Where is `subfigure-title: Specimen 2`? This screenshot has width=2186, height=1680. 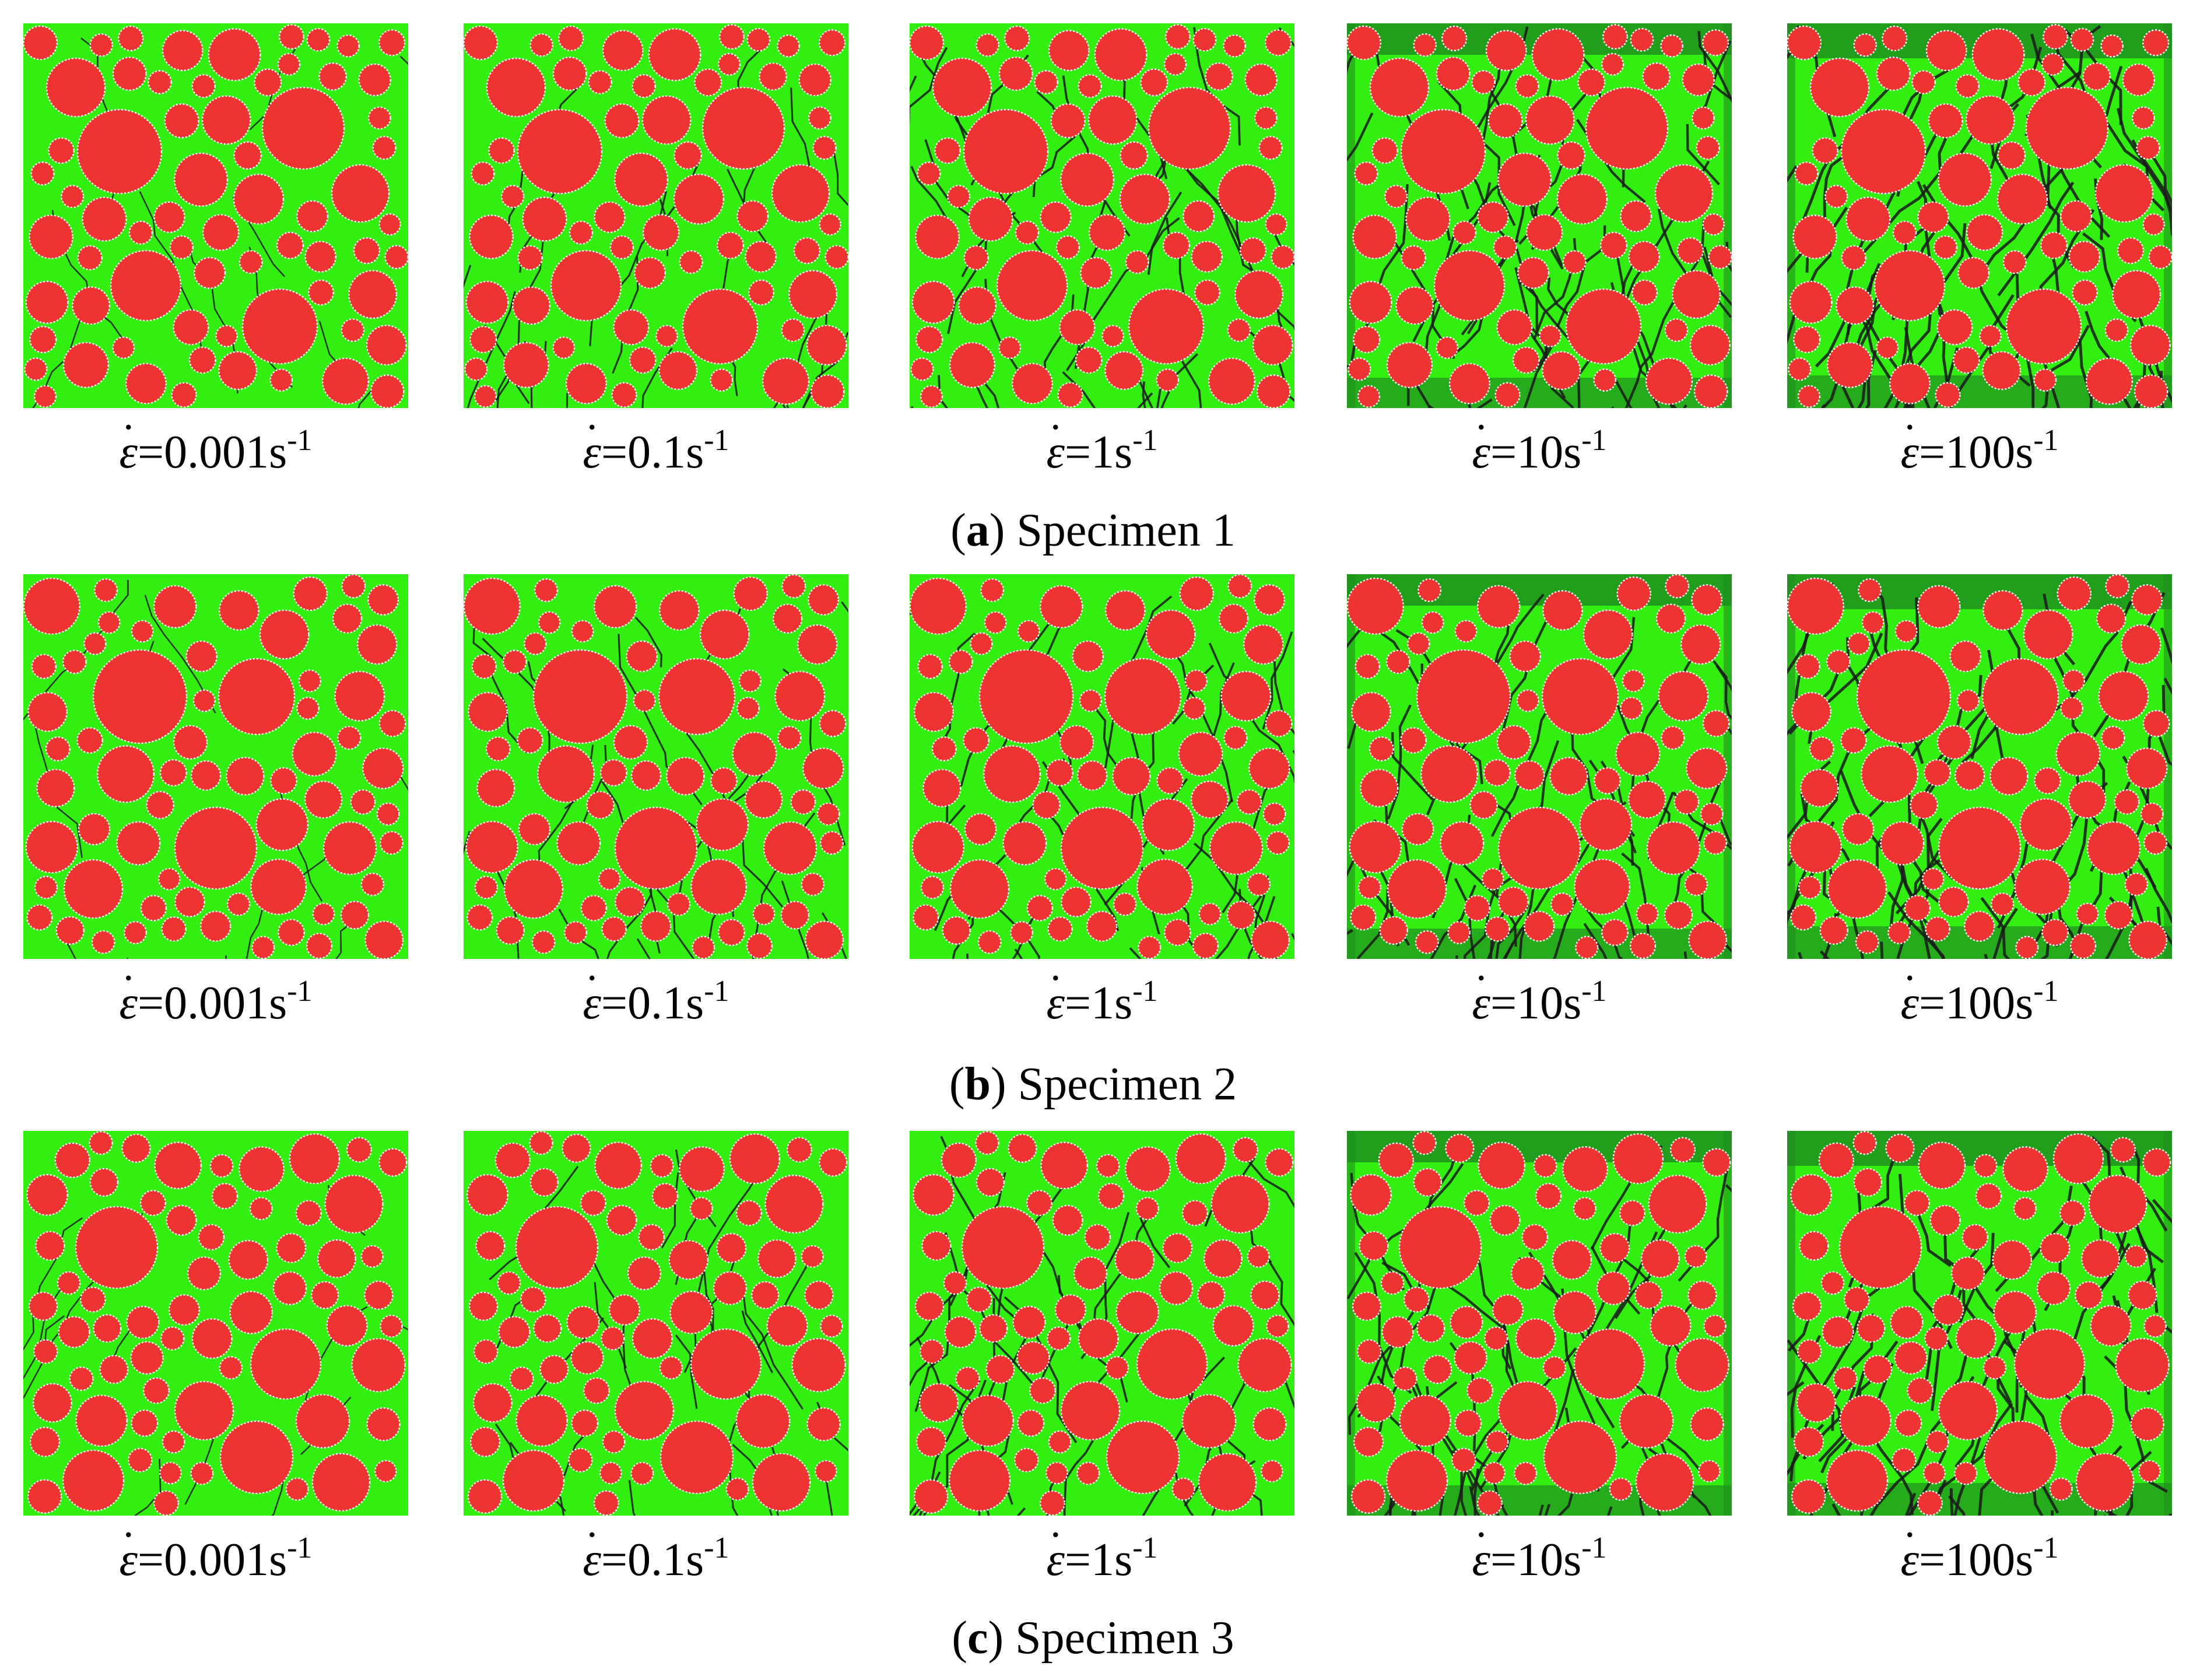 subfigure-title: Specimen 2 is located at coordinates (1127, 1084).